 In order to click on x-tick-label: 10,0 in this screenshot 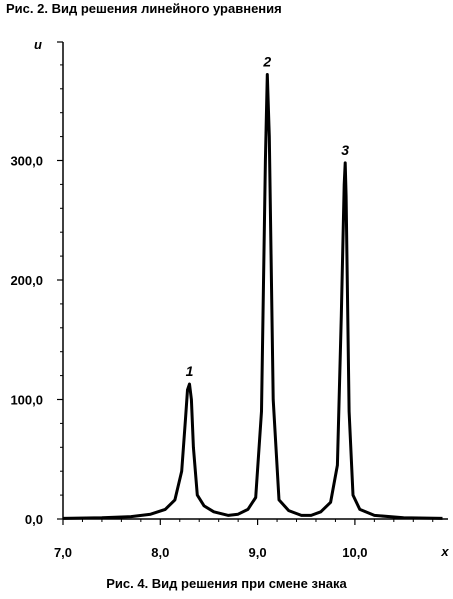, I will do `click(354, 552)`.